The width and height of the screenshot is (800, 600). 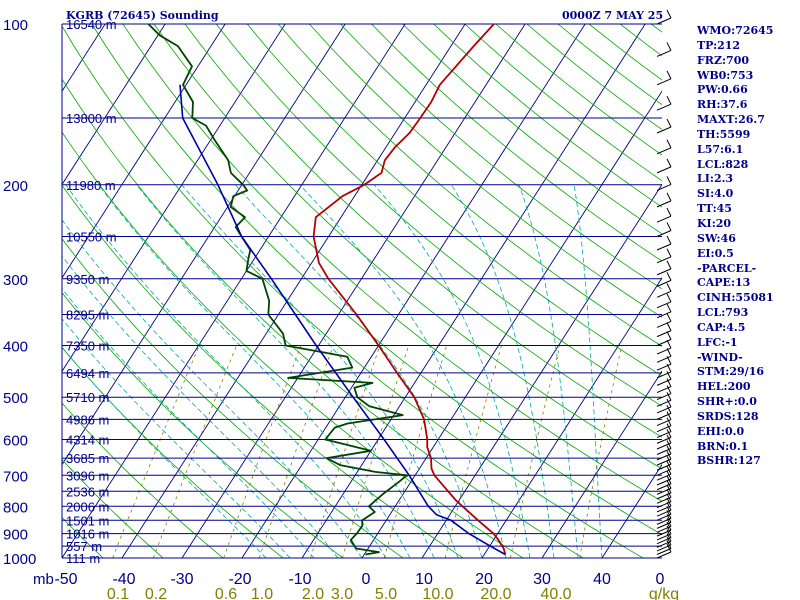 What do you see at coordinates (299, 579) in the screenshot?
I see `temperature-tick-label: -10` at bounding box center [299, 579].